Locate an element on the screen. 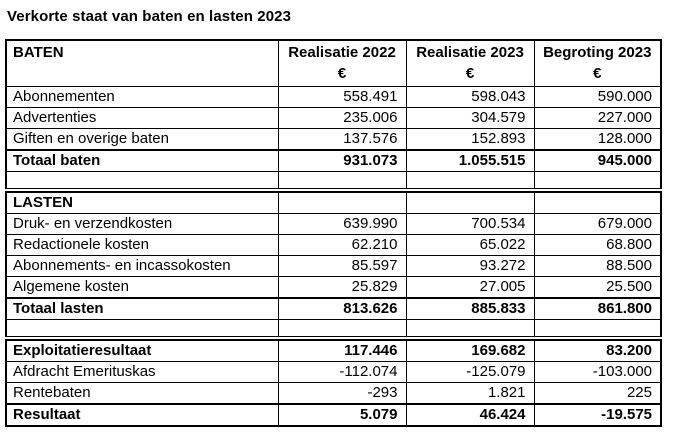 The height and width of the screenshot is (432, 687). row-value-cell: 931.073 is located at coordinates (342, 160).